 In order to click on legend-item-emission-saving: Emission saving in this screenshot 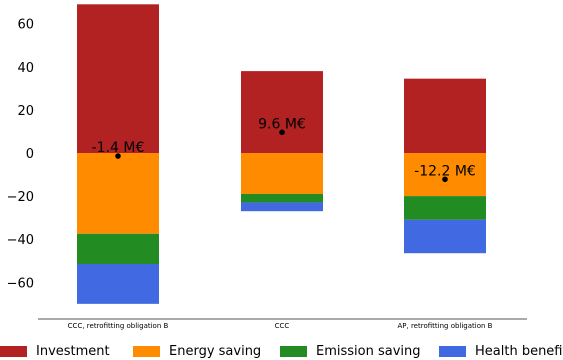, I will do `click(350, 351)`.